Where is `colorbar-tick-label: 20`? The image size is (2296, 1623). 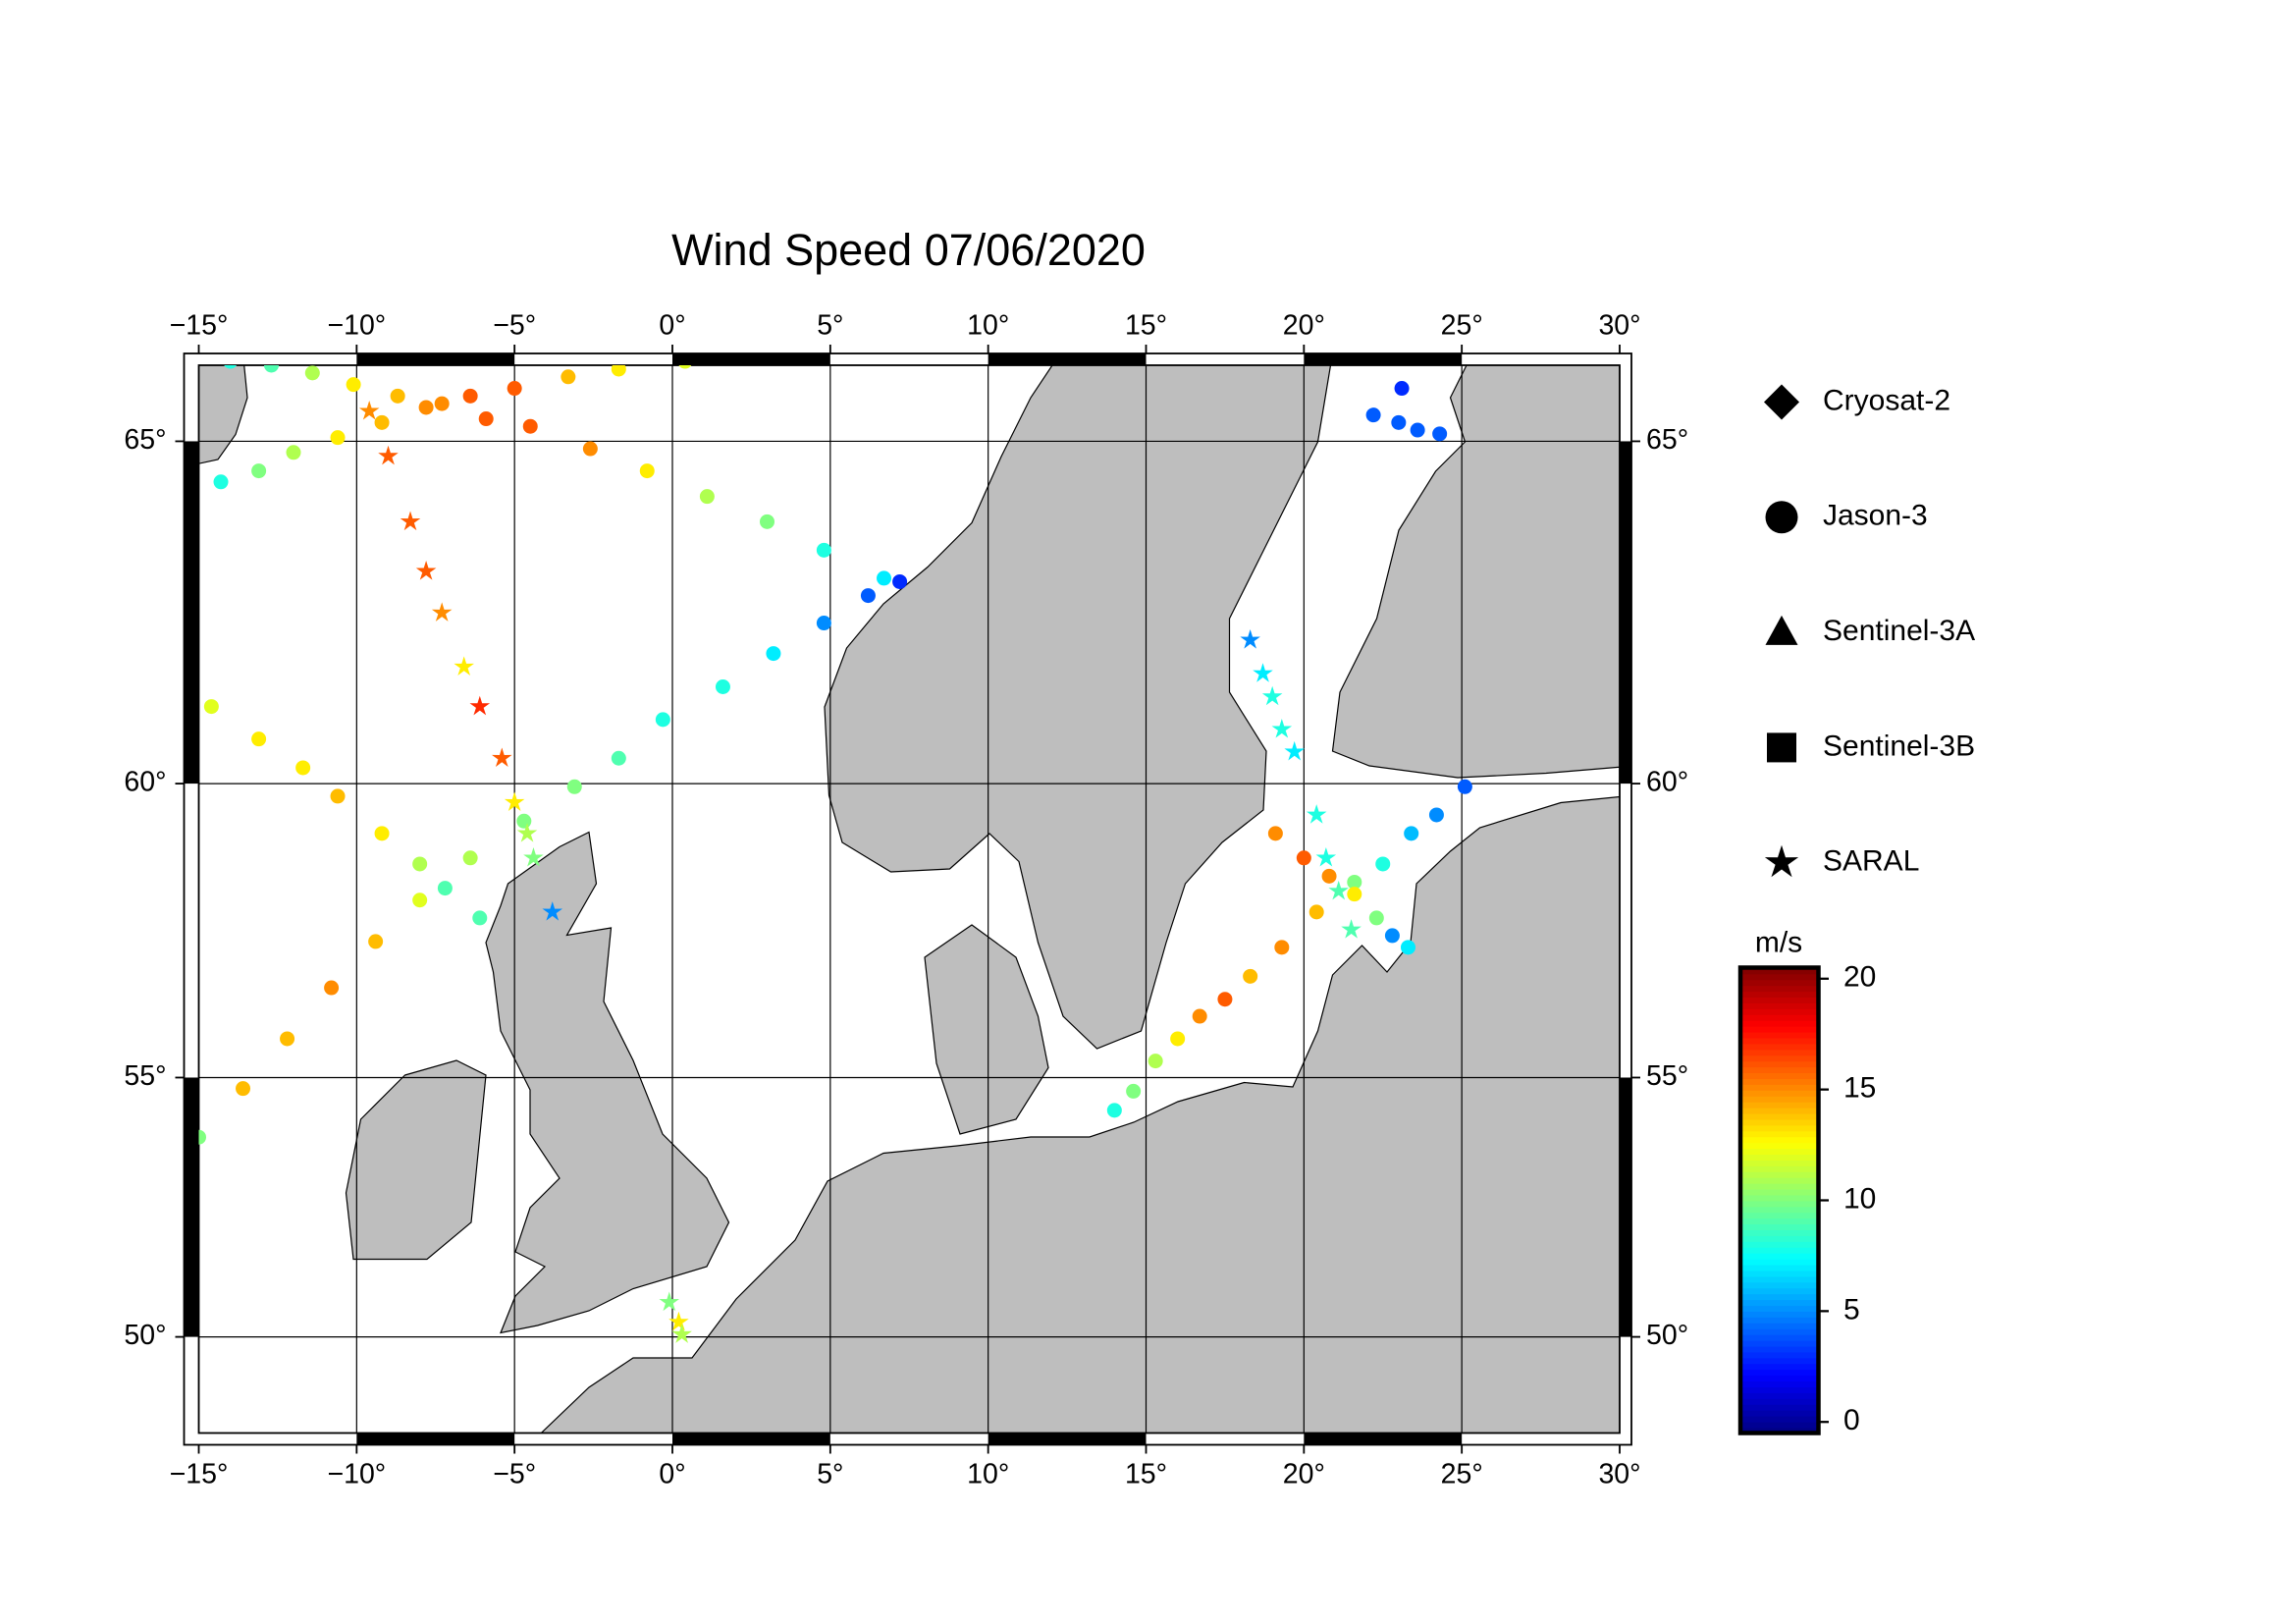 colorbar-tick-label: 20 is located at coordinates (1860, 977).